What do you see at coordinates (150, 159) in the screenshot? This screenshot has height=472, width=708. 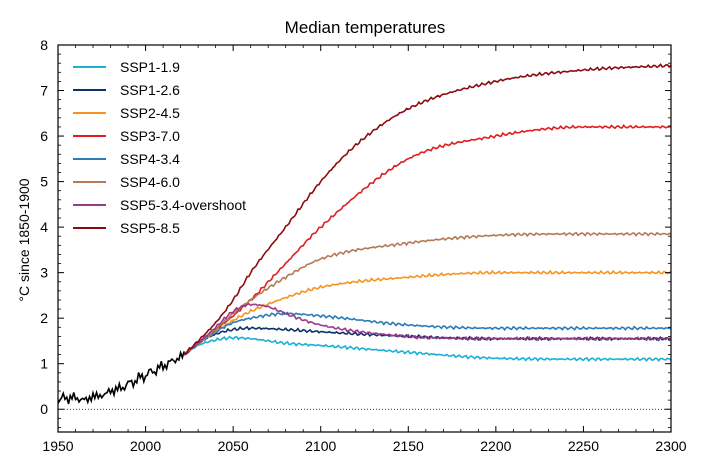 I see `legend-label: SSP4-3.4` at bounding box center [150, 159].